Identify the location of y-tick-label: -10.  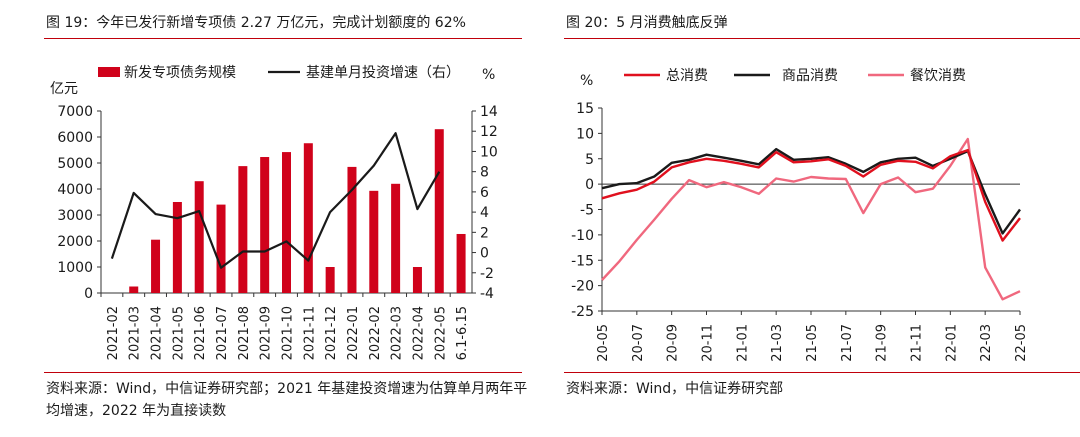
(582, 236).